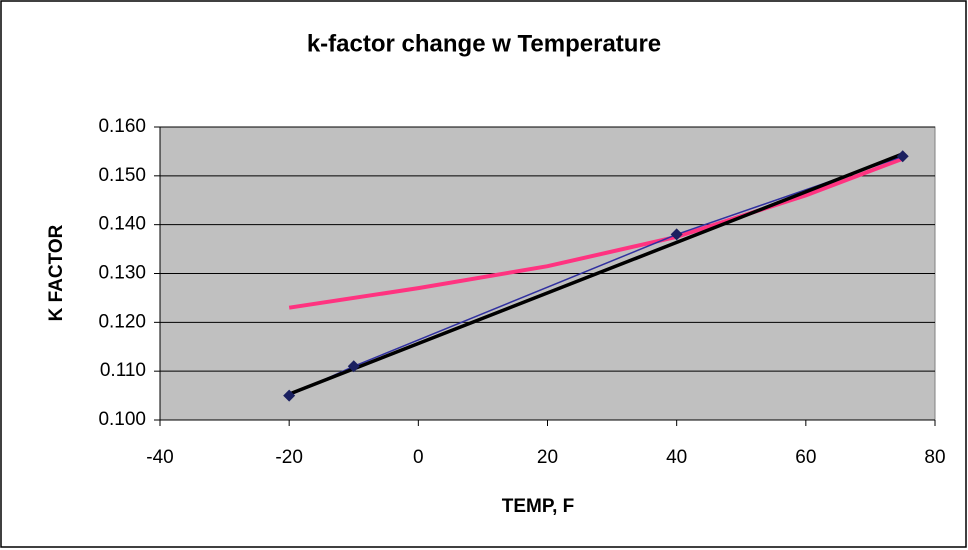  I want to click on y-axis-title: K FACTOR, so click(56, 272).